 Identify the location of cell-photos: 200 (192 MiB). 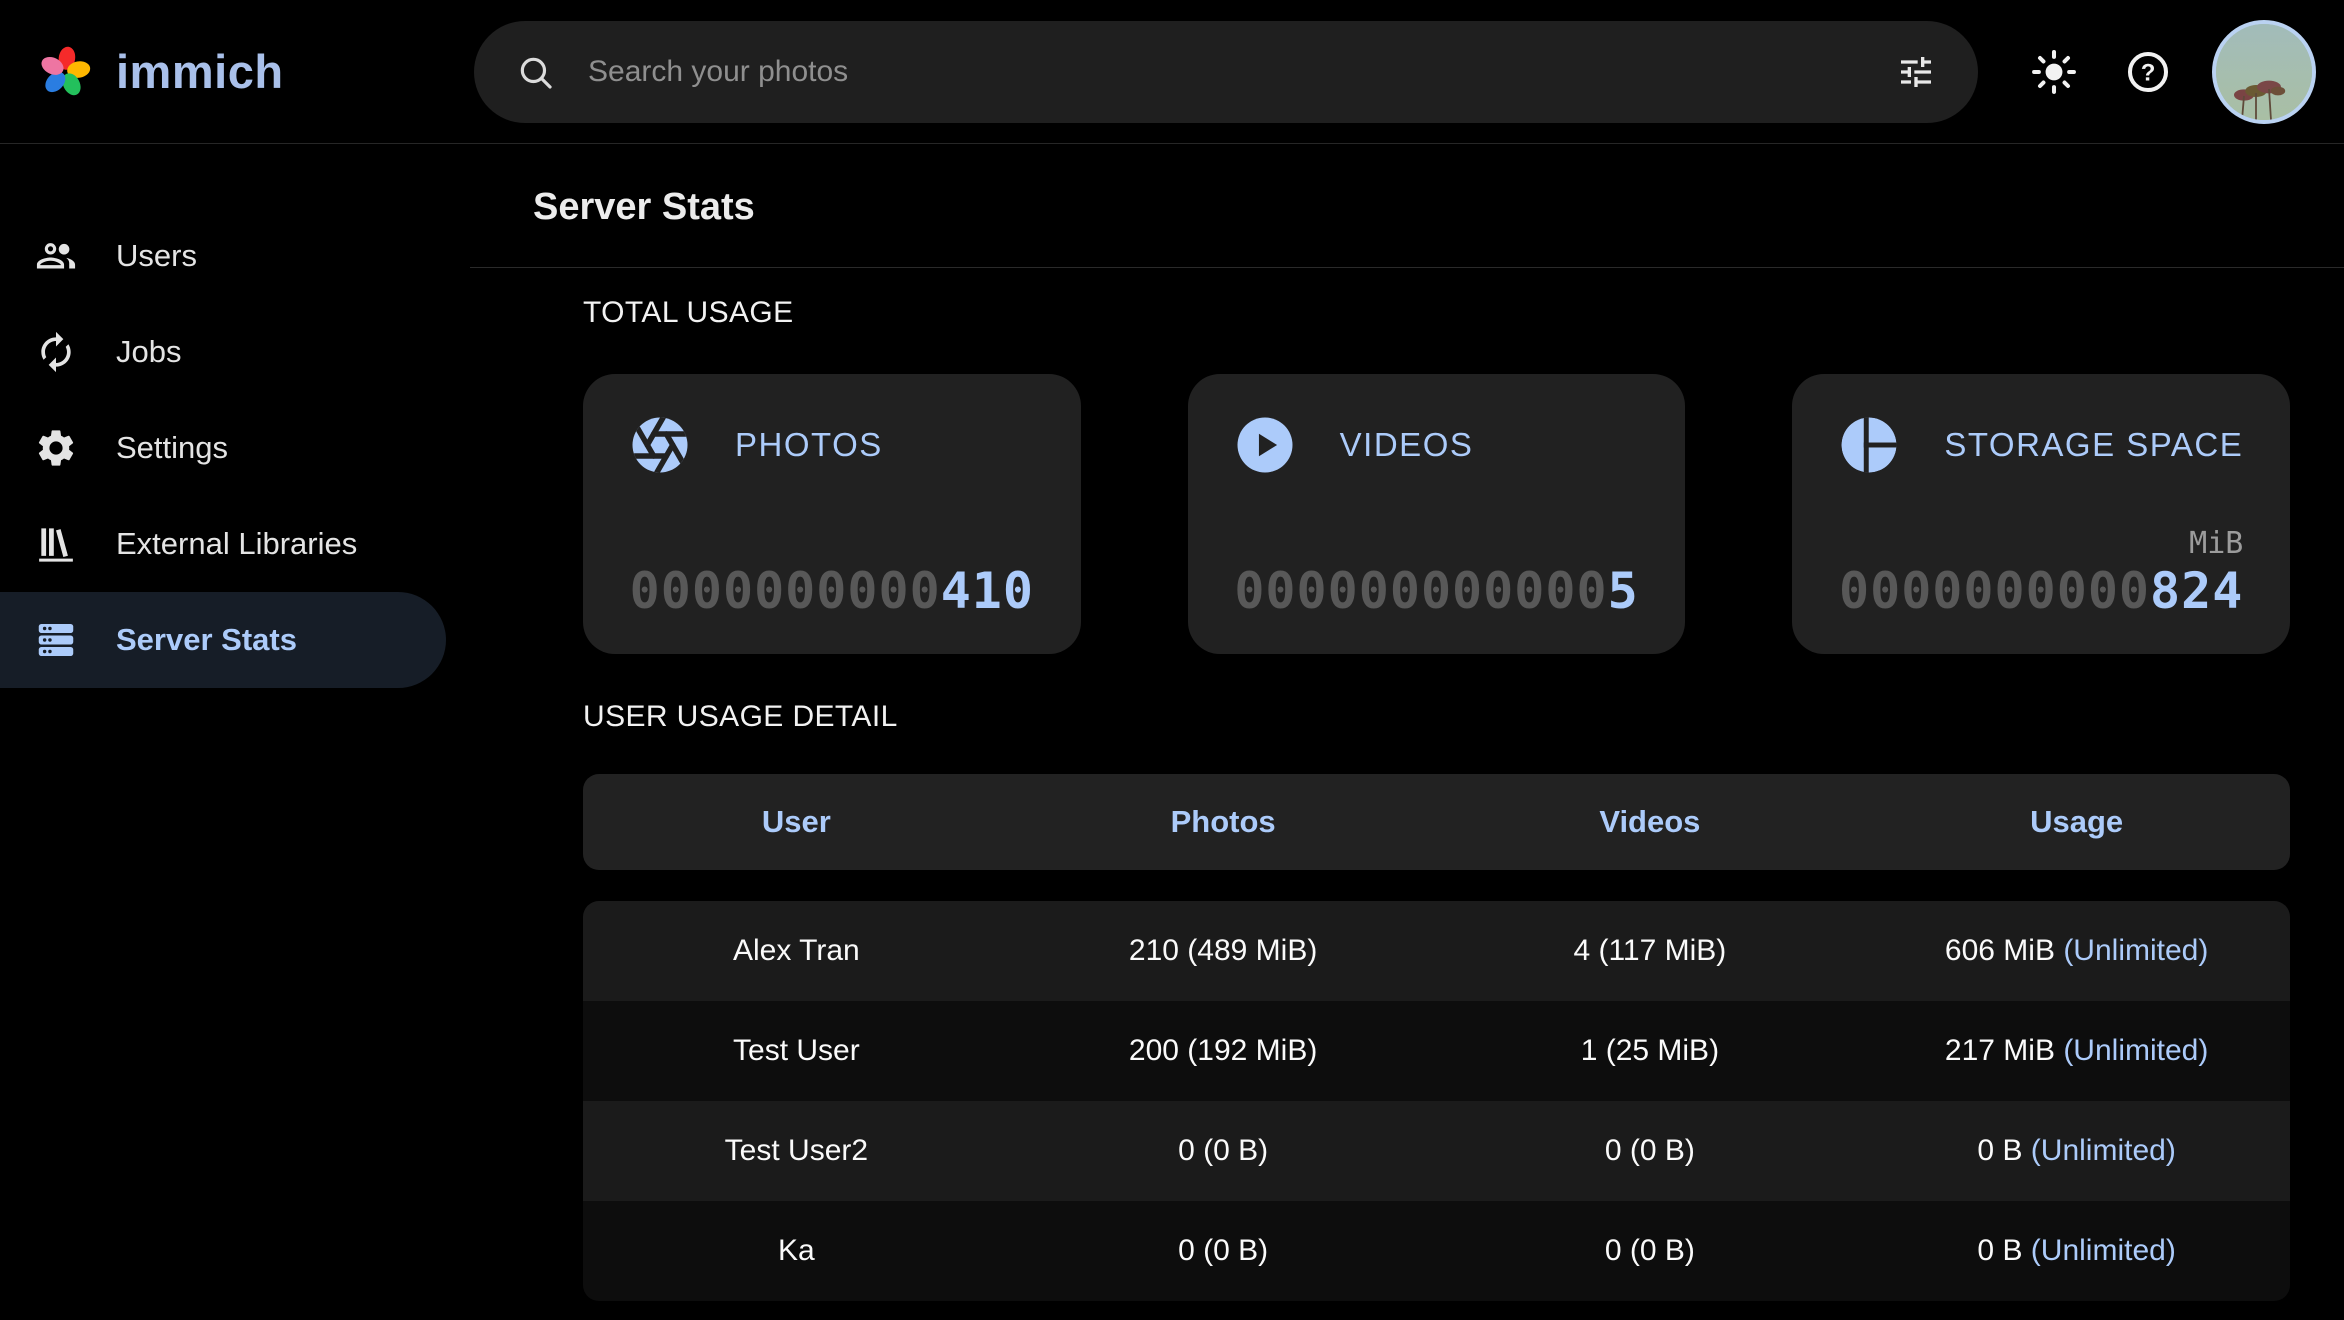
(1223, 1050).